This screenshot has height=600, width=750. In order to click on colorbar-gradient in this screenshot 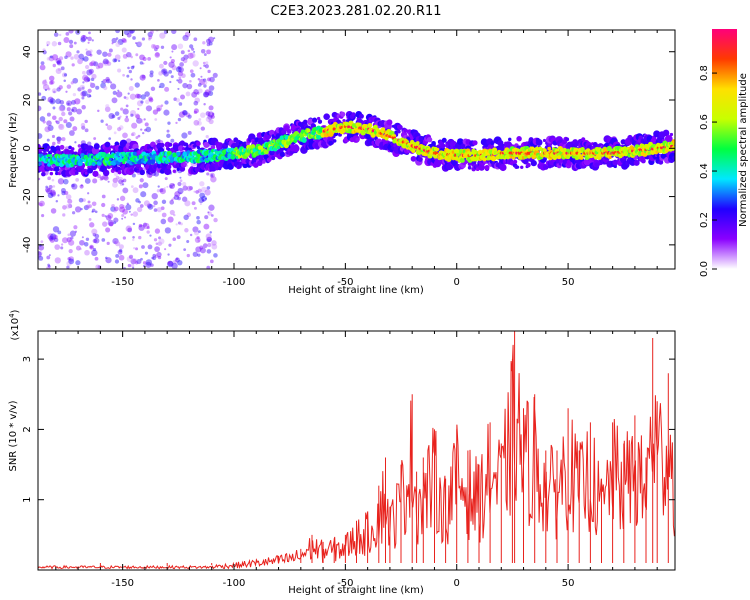, I will do `click(724, 149)`.